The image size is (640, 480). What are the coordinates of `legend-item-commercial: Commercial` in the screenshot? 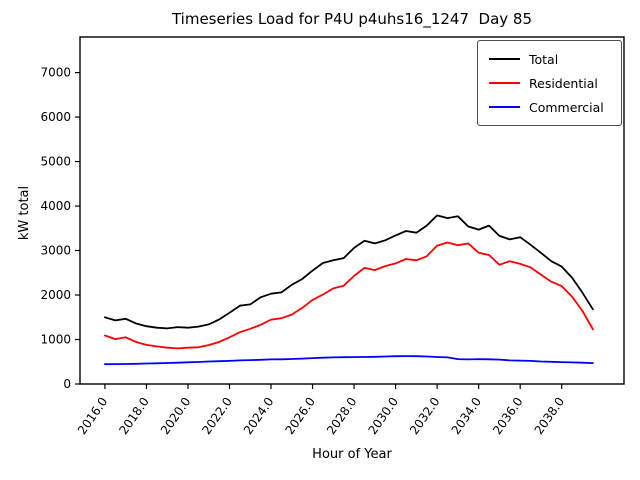 It's located at (549, 107).